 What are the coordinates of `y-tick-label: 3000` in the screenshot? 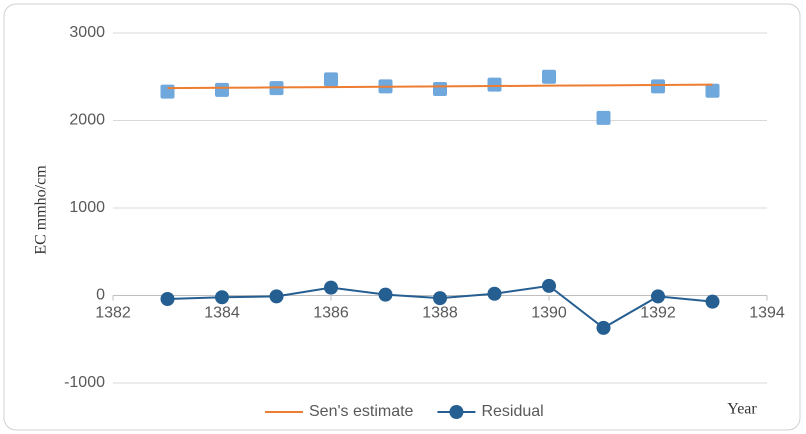 It's located at (87, 32).